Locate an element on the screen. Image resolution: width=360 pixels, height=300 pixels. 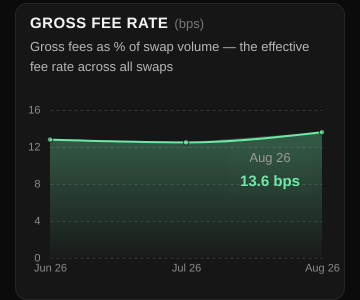
y-tick-label: 16 is located at coordinates (34, 110).